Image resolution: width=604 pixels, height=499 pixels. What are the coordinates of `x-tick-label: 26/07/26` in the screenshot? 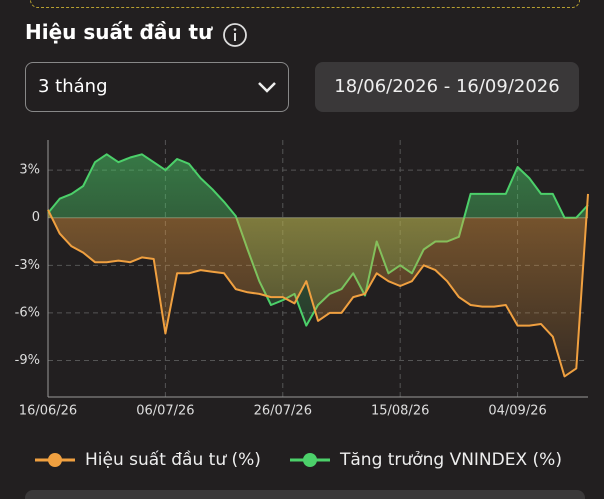 It's located at (283, 411).